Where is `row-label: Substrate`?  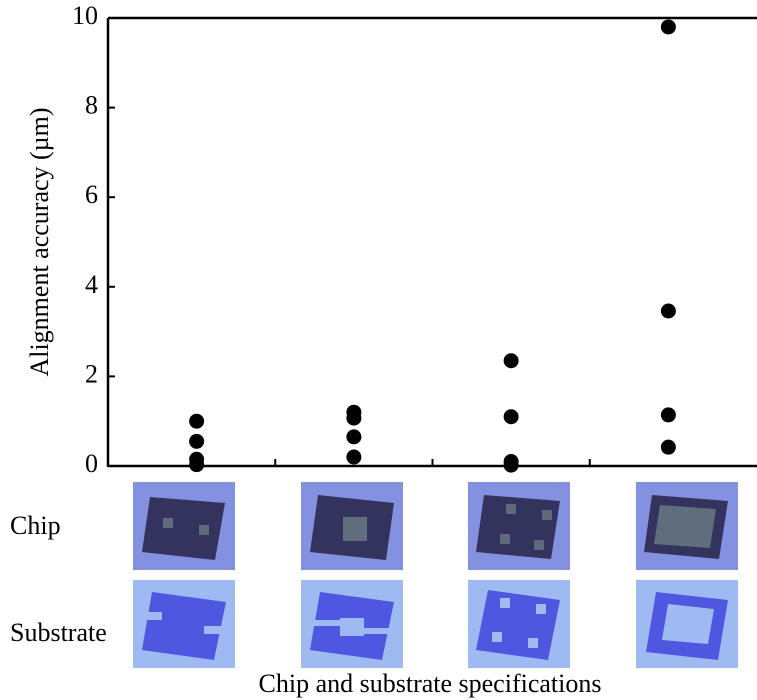
row-label: Substrate is located at coordinates (58, 632).